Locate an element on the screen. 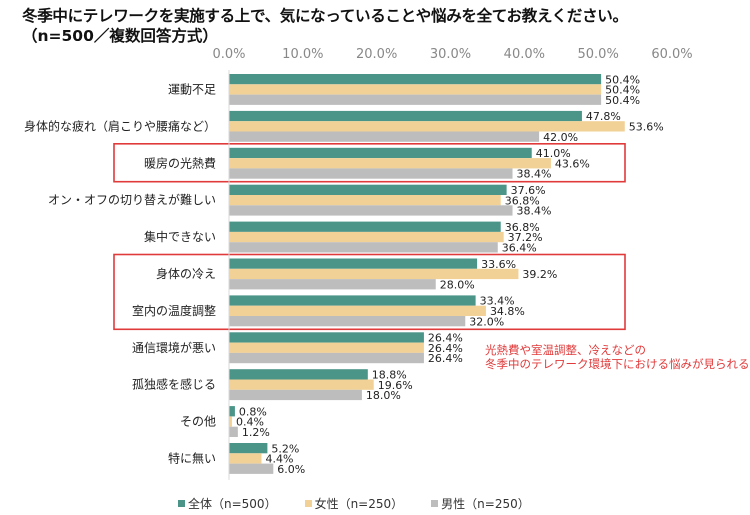  annotation-line-1: 光熱費や室温調整、冷えなどの is located at coordinates (565, 350).